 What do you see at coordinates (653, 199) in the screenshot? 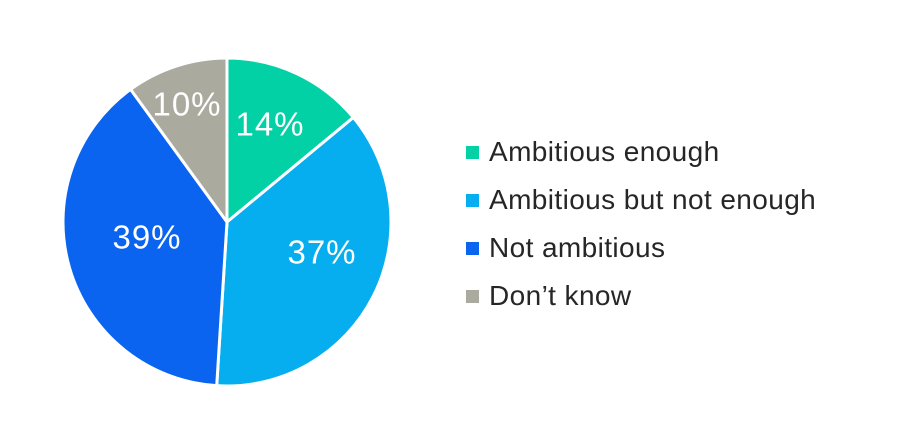
I see `legend-label: Ambitious but not enough` at bounding box center [653, 199].